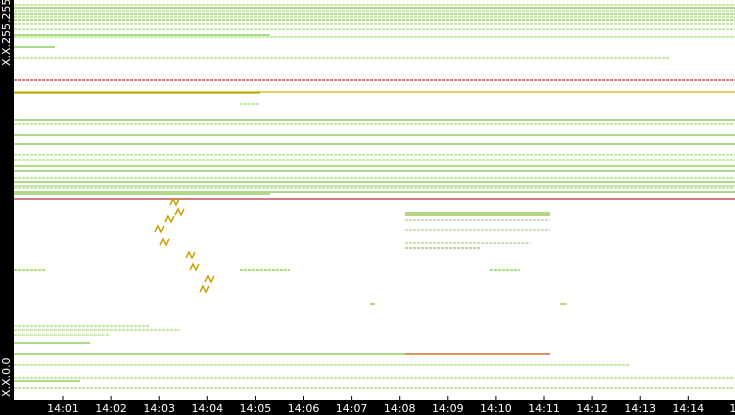  I want to click on x-tick-label: 14:01, so click(63, 408).